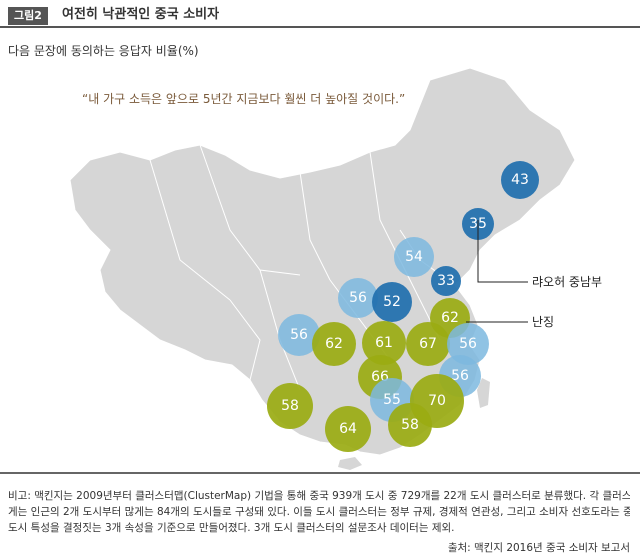  Describe the element at coordinates (483, 393) in the screenshot. I see `taiwan-island` at that location.